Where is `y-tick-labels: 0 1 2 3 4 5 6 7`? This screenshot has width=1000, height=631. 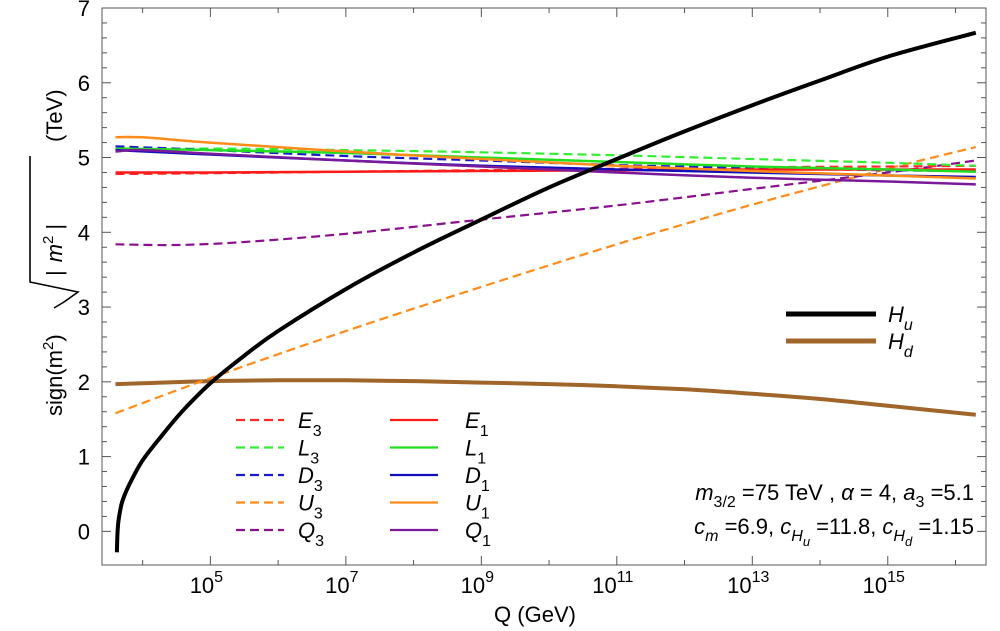 y-tick-labels: 0 1 2 3 4 5 6 7 is located at coordinates (84, 272).